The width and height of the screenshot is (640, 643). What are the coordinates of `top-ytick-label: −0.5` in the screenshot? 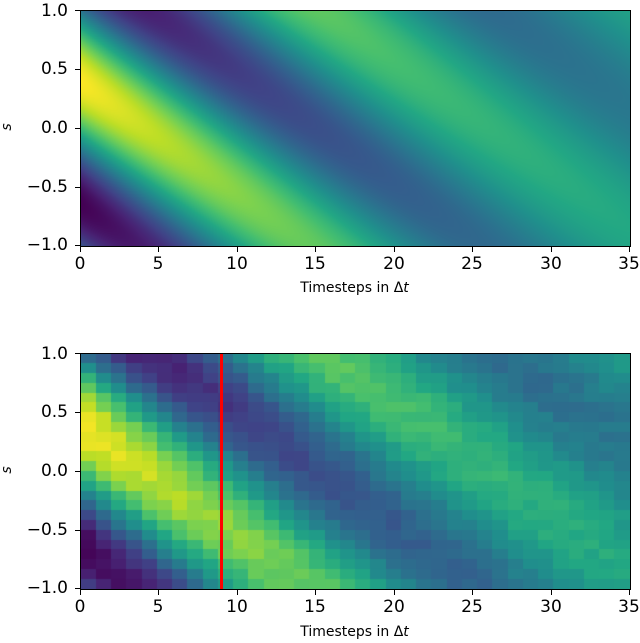 It's located at (47, 187).